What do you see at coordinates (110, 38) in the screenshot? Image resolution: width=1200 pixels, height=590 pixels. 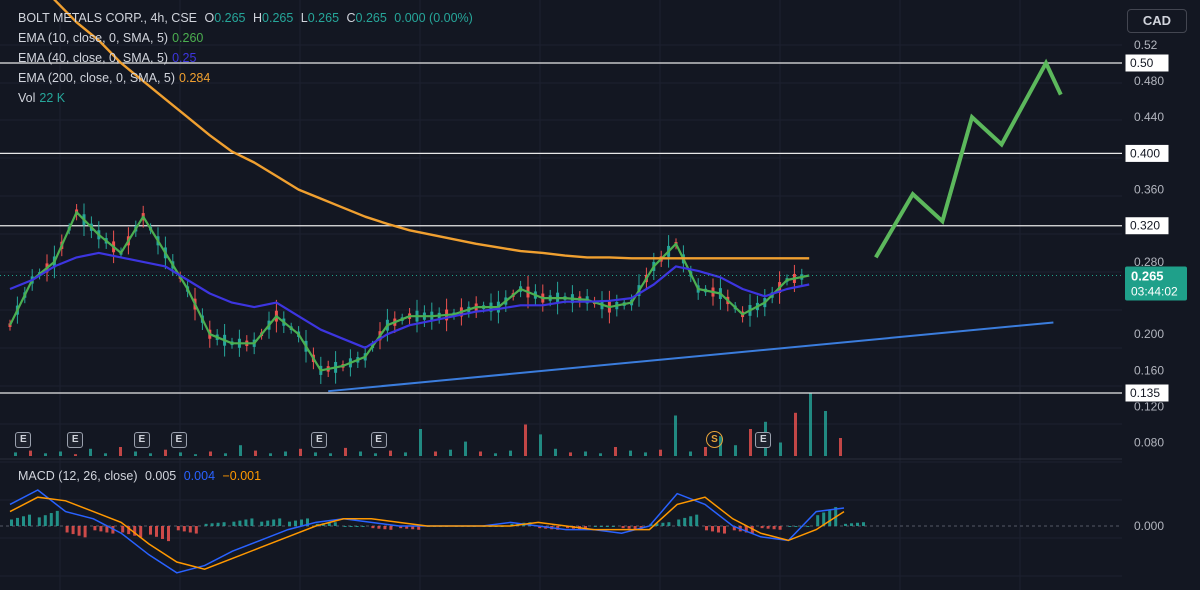 I see `legend-ema10: EMA (10, close, 0, SMA, 5) 0.260` at bounding box center [110, 38].